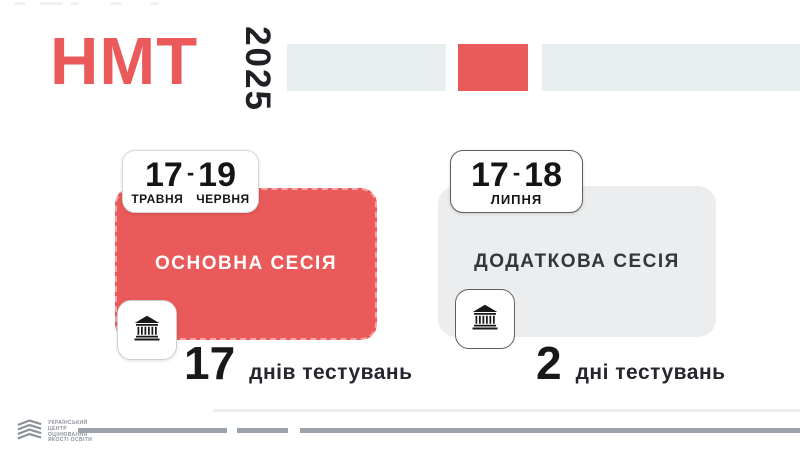 The image size is (800, 450). Describe the element at coordinates (217, 175) in the screenshot. I see `date-day-to: 19` at that location.